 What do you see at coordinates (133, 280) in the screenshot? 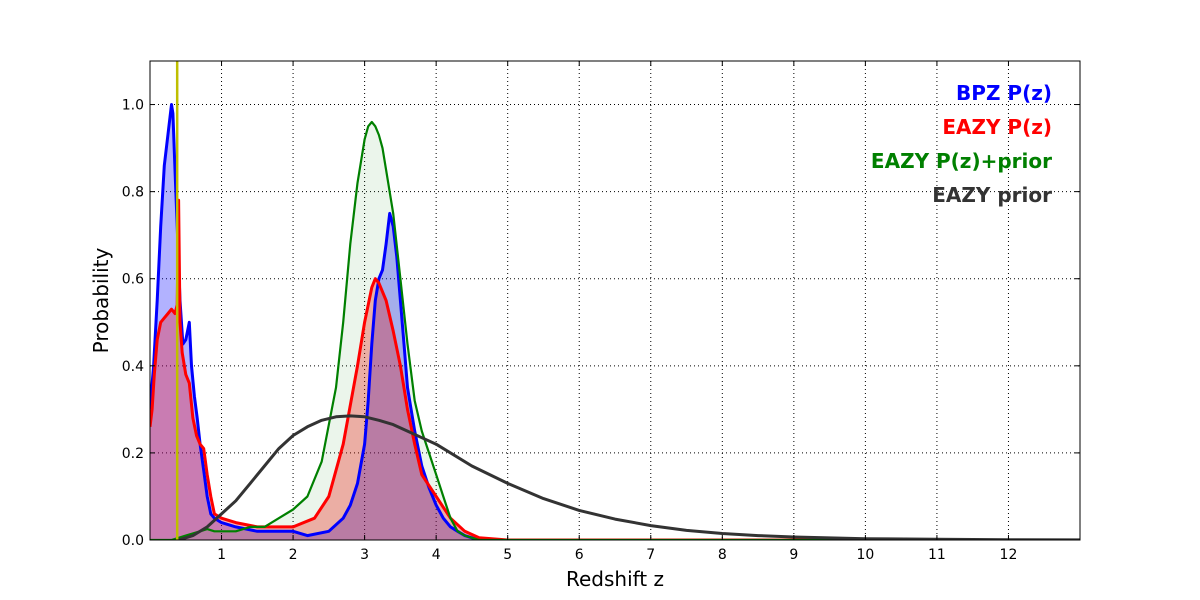
I see `y-tick-label-3: 0.6` at bounding box center [133, 280].